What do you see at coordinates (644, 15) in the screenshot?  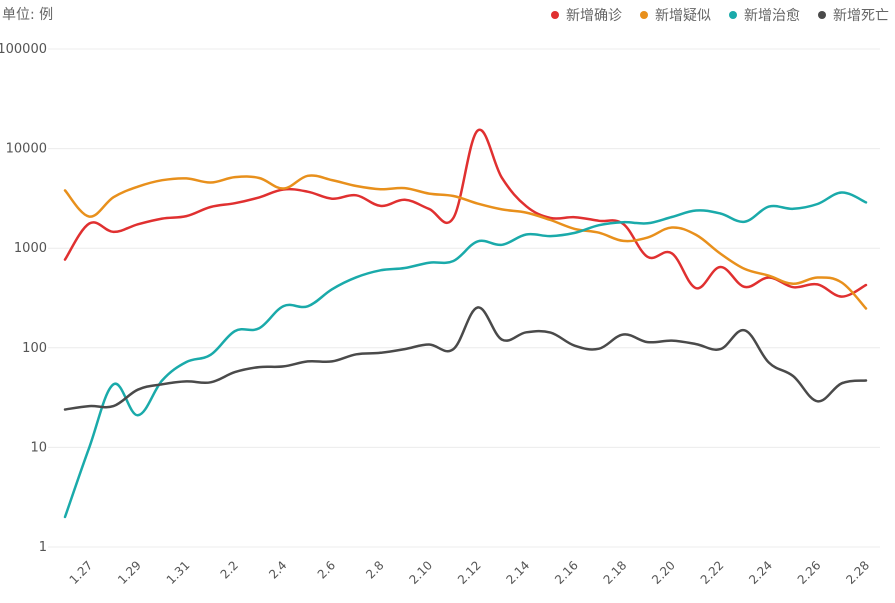 I see `orange-dot-icon` at bounding box center [644, 15].